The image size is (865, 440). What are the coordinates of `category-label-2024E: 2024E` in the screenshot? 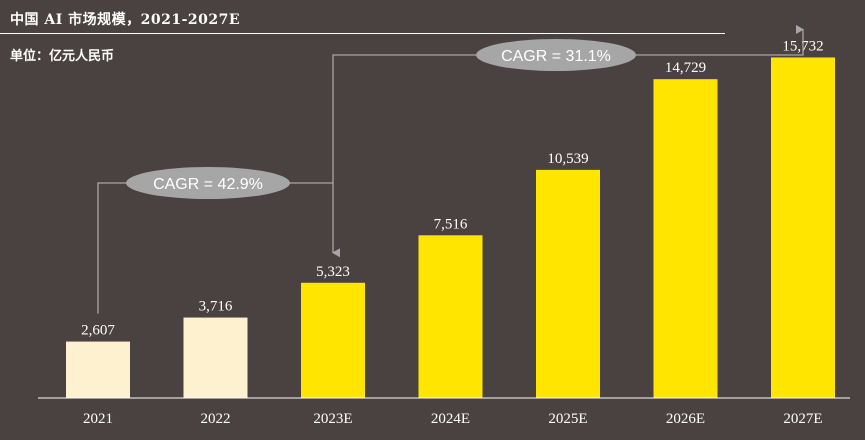 It's located at (450, 419).